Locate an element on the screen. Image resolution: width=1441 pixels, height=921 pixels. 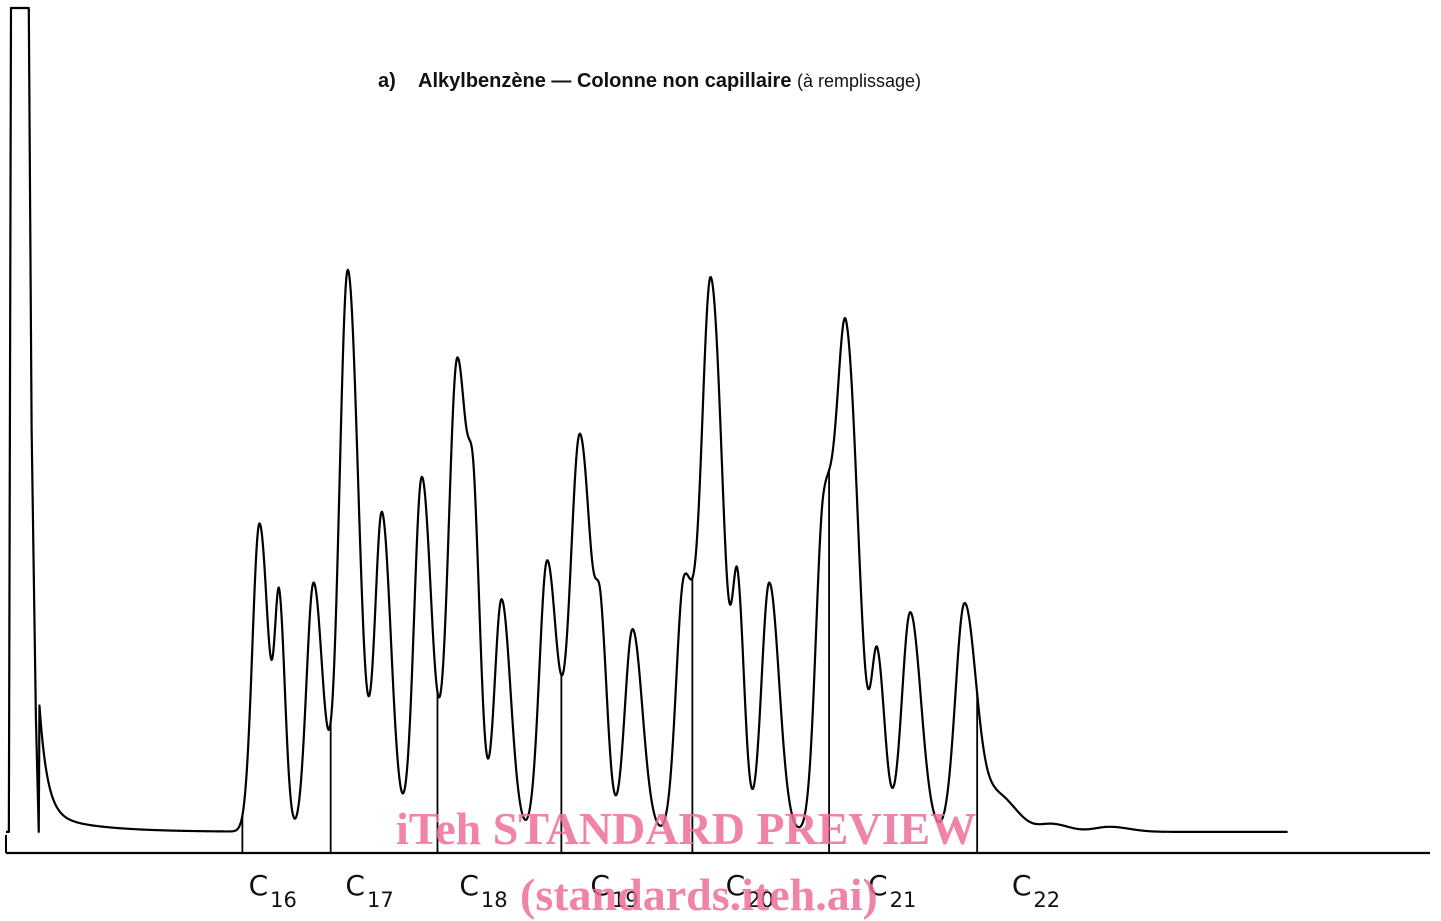
carbon-label-c16: C16 is located at coordinates (272, 890).